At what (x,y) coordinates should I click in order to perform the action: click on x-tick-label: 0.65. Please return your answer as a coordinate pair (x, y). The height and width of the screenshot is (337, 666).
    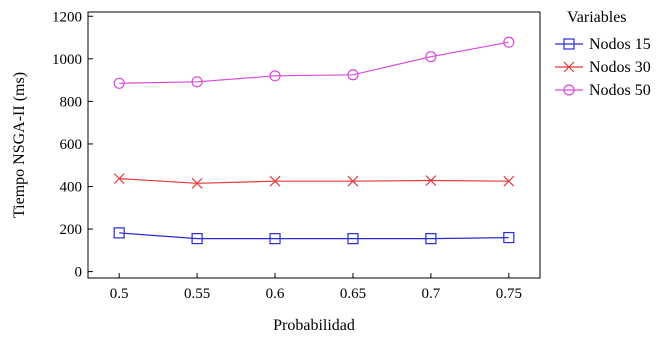
    Looking at the image, I should click on (353, 294).